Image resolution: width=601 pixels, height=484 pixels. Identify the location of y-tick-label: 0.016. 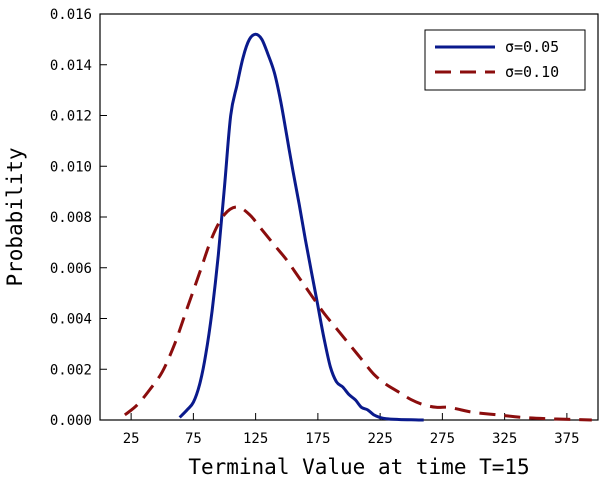
(71, 15).